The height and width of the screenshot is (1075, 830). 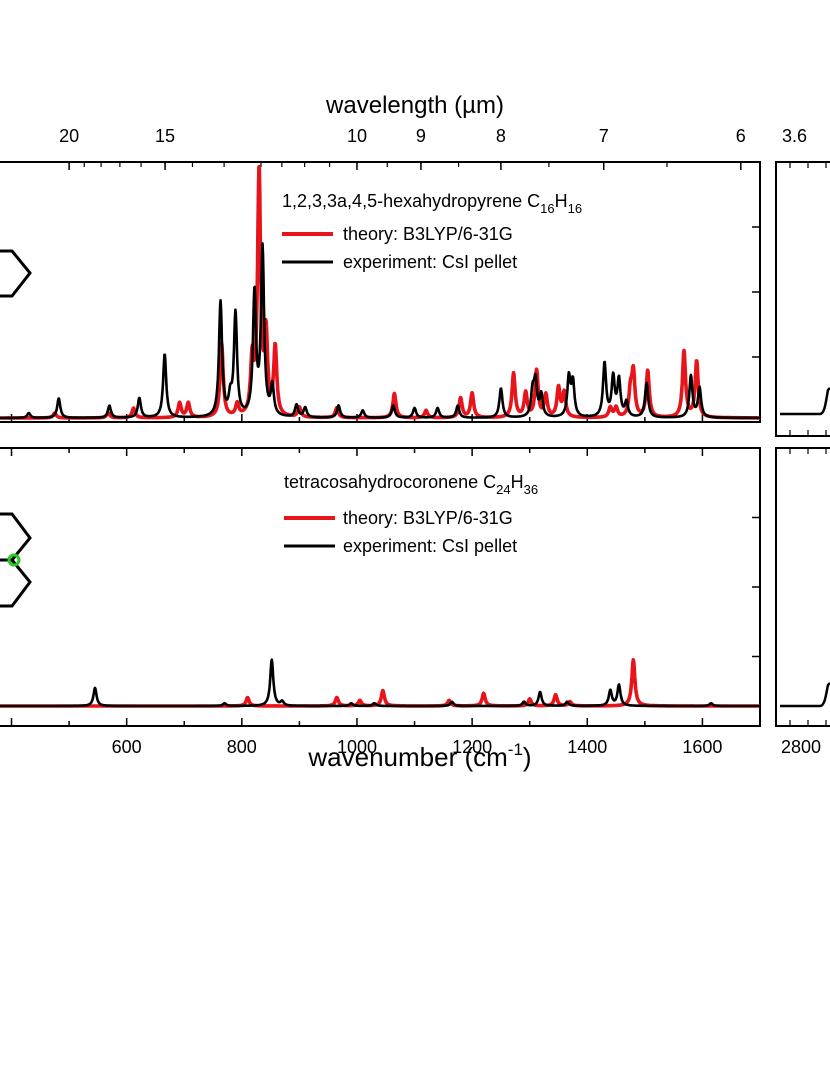 I want to click on right-top-panel-frame, so click(x=802, y=299).